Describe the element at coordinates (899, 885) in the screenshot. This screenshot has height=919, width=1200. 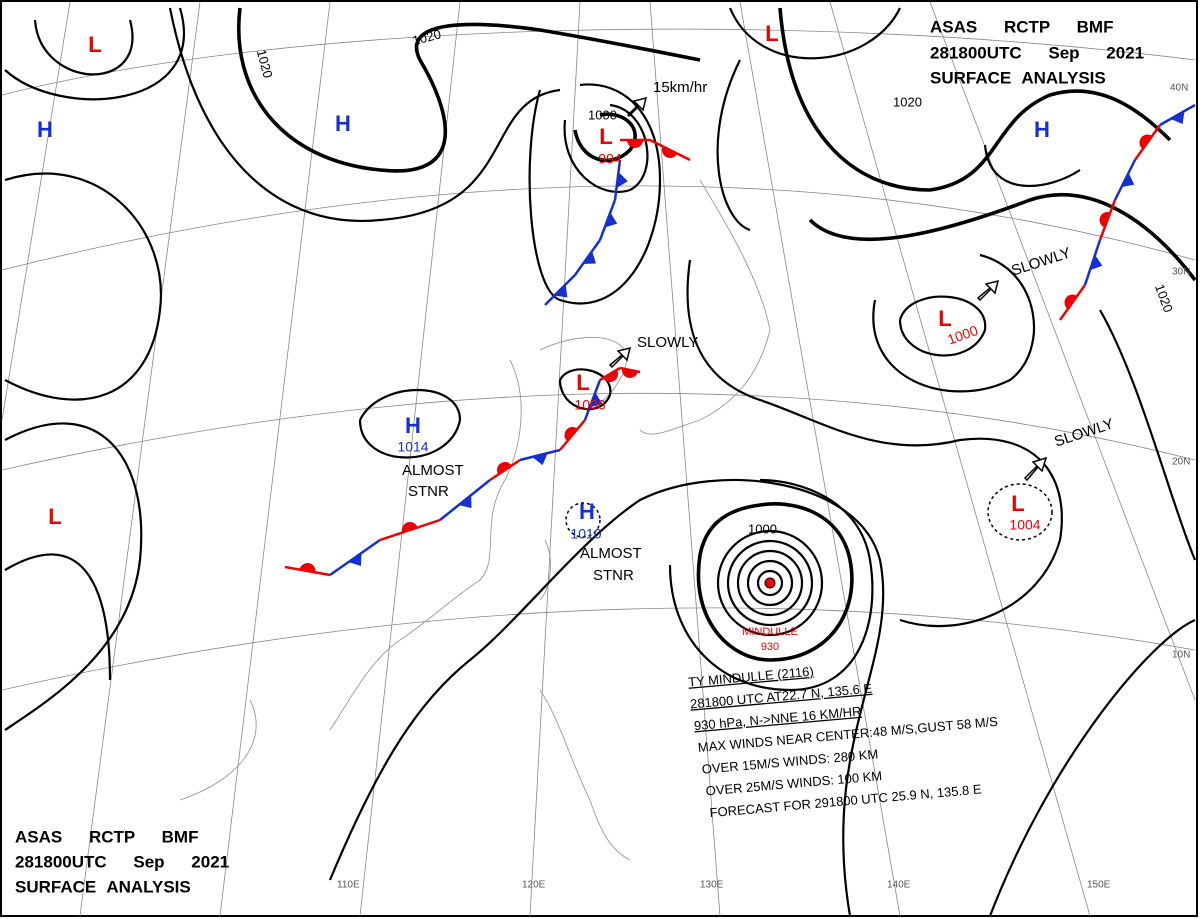
I see `lon-label: 140E` at that location.